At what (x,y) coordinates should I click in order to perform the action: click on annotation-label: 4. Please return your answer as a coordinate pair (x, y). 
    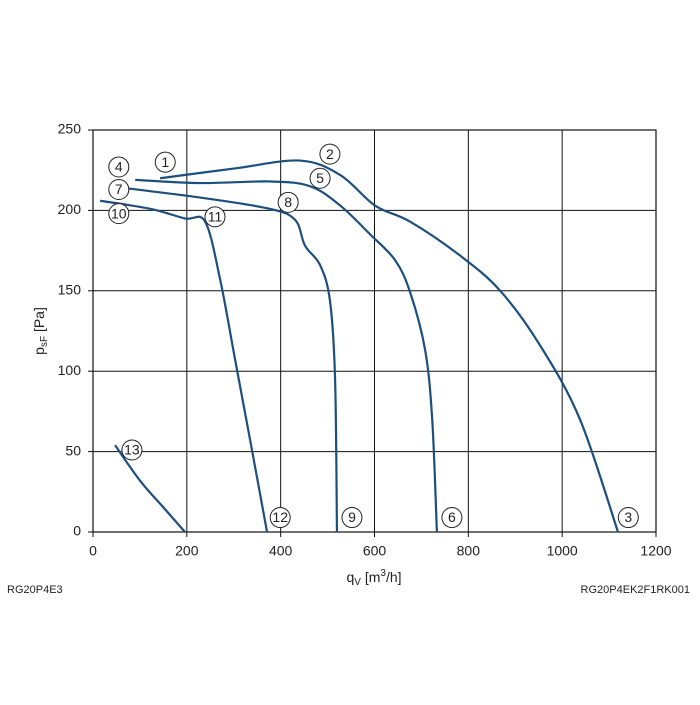
    Looking at the image, I should click on (119, 167).